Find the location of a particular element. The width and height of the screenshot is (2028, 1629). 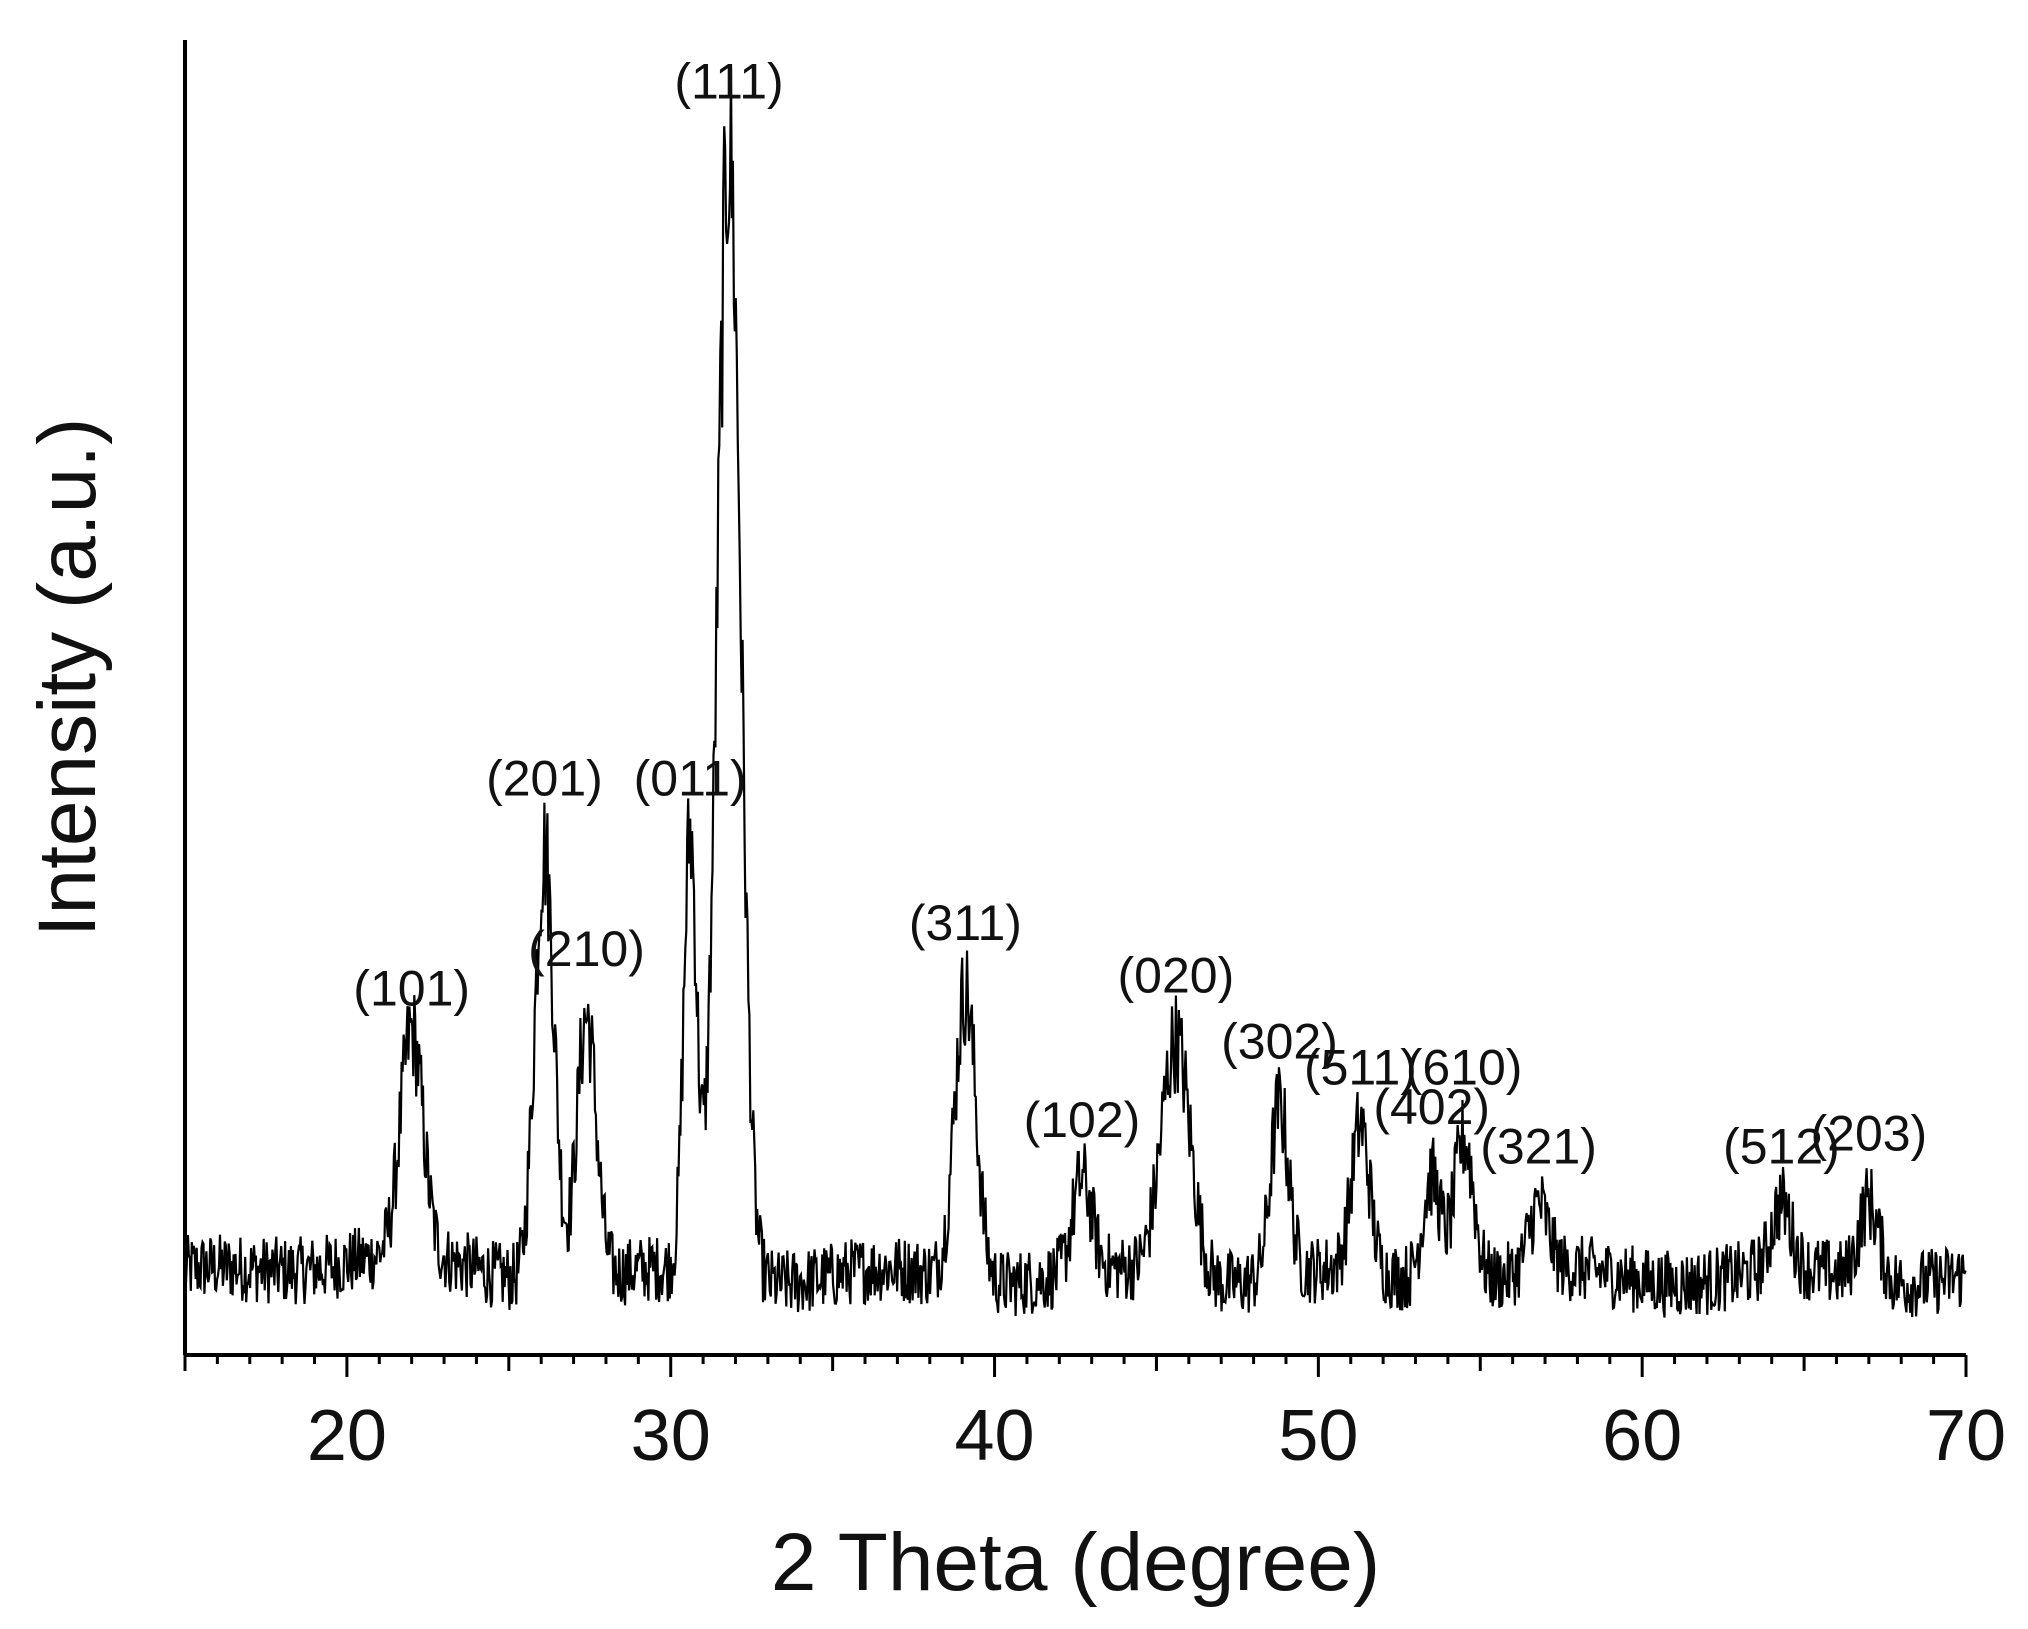

peak-label: (011) is located at coordinates (690, 778).